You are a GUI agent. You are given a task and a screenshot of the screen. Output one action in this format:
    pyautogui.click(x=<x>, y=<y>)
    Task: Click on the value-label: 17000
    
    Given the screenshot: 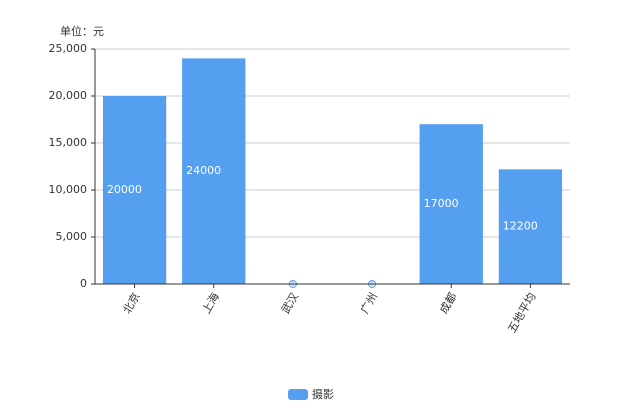 What is the action you would take?
    pyautogui.click(x=441, y=203)
    